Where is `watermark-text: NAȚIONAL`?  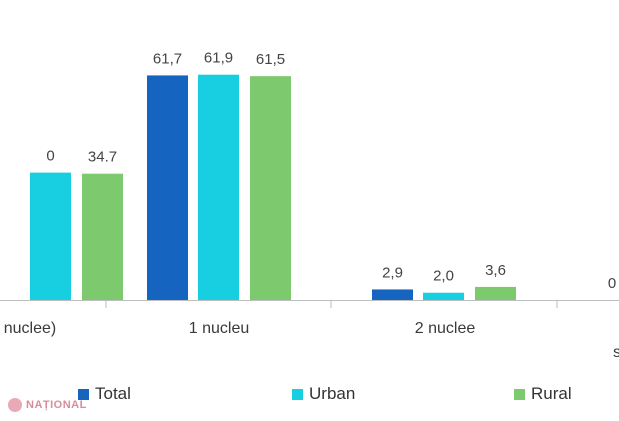
watermark-text: NAȚIONAL is located at coordinates (56, 405).